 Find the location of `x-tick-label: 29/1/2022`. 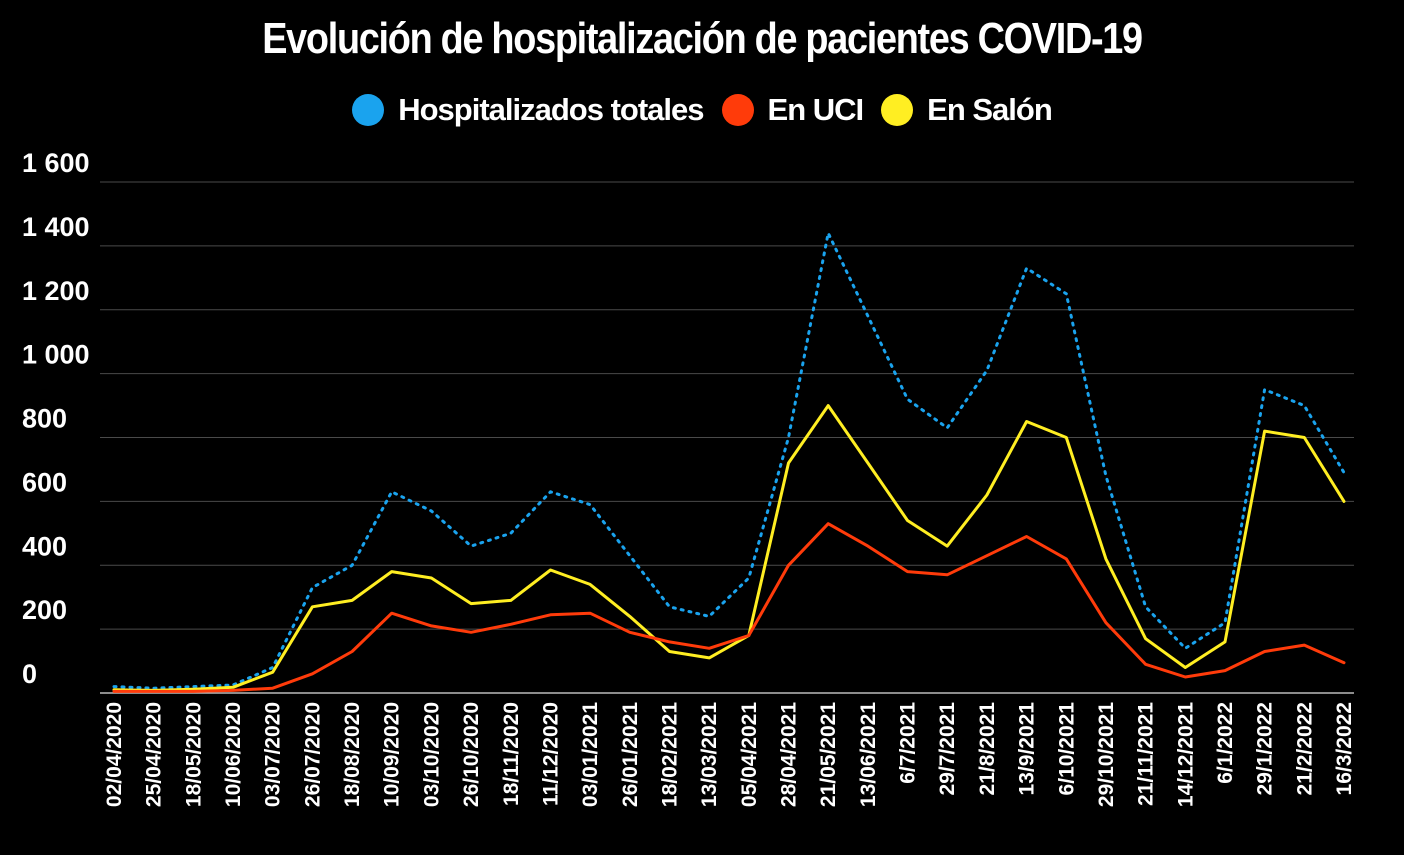

x-tick-label: 29/1/2022 is located at coordinates (1265, 748).